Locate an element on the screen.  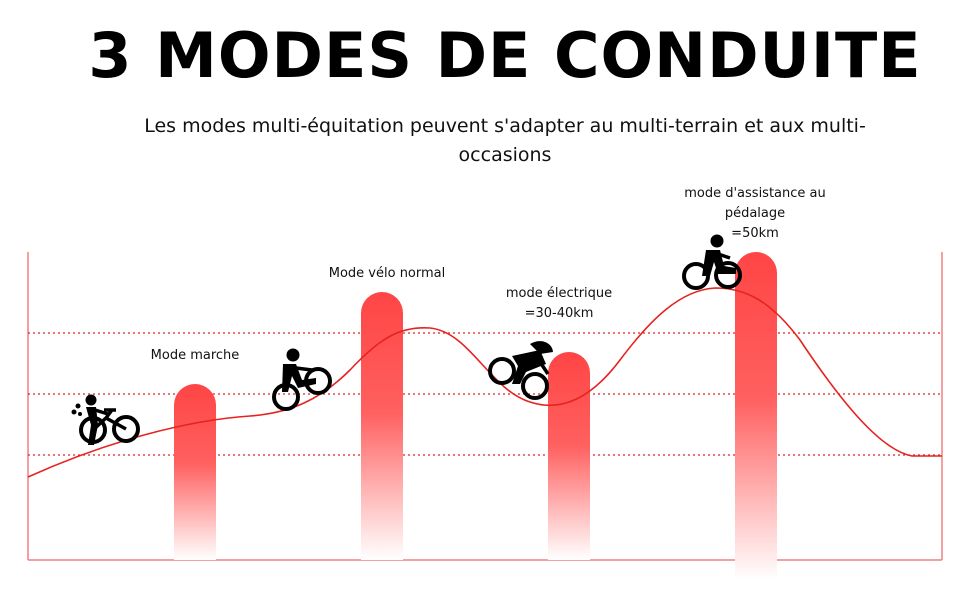
mode-label-marche: Mode marche is located at coordinates (195, 356).